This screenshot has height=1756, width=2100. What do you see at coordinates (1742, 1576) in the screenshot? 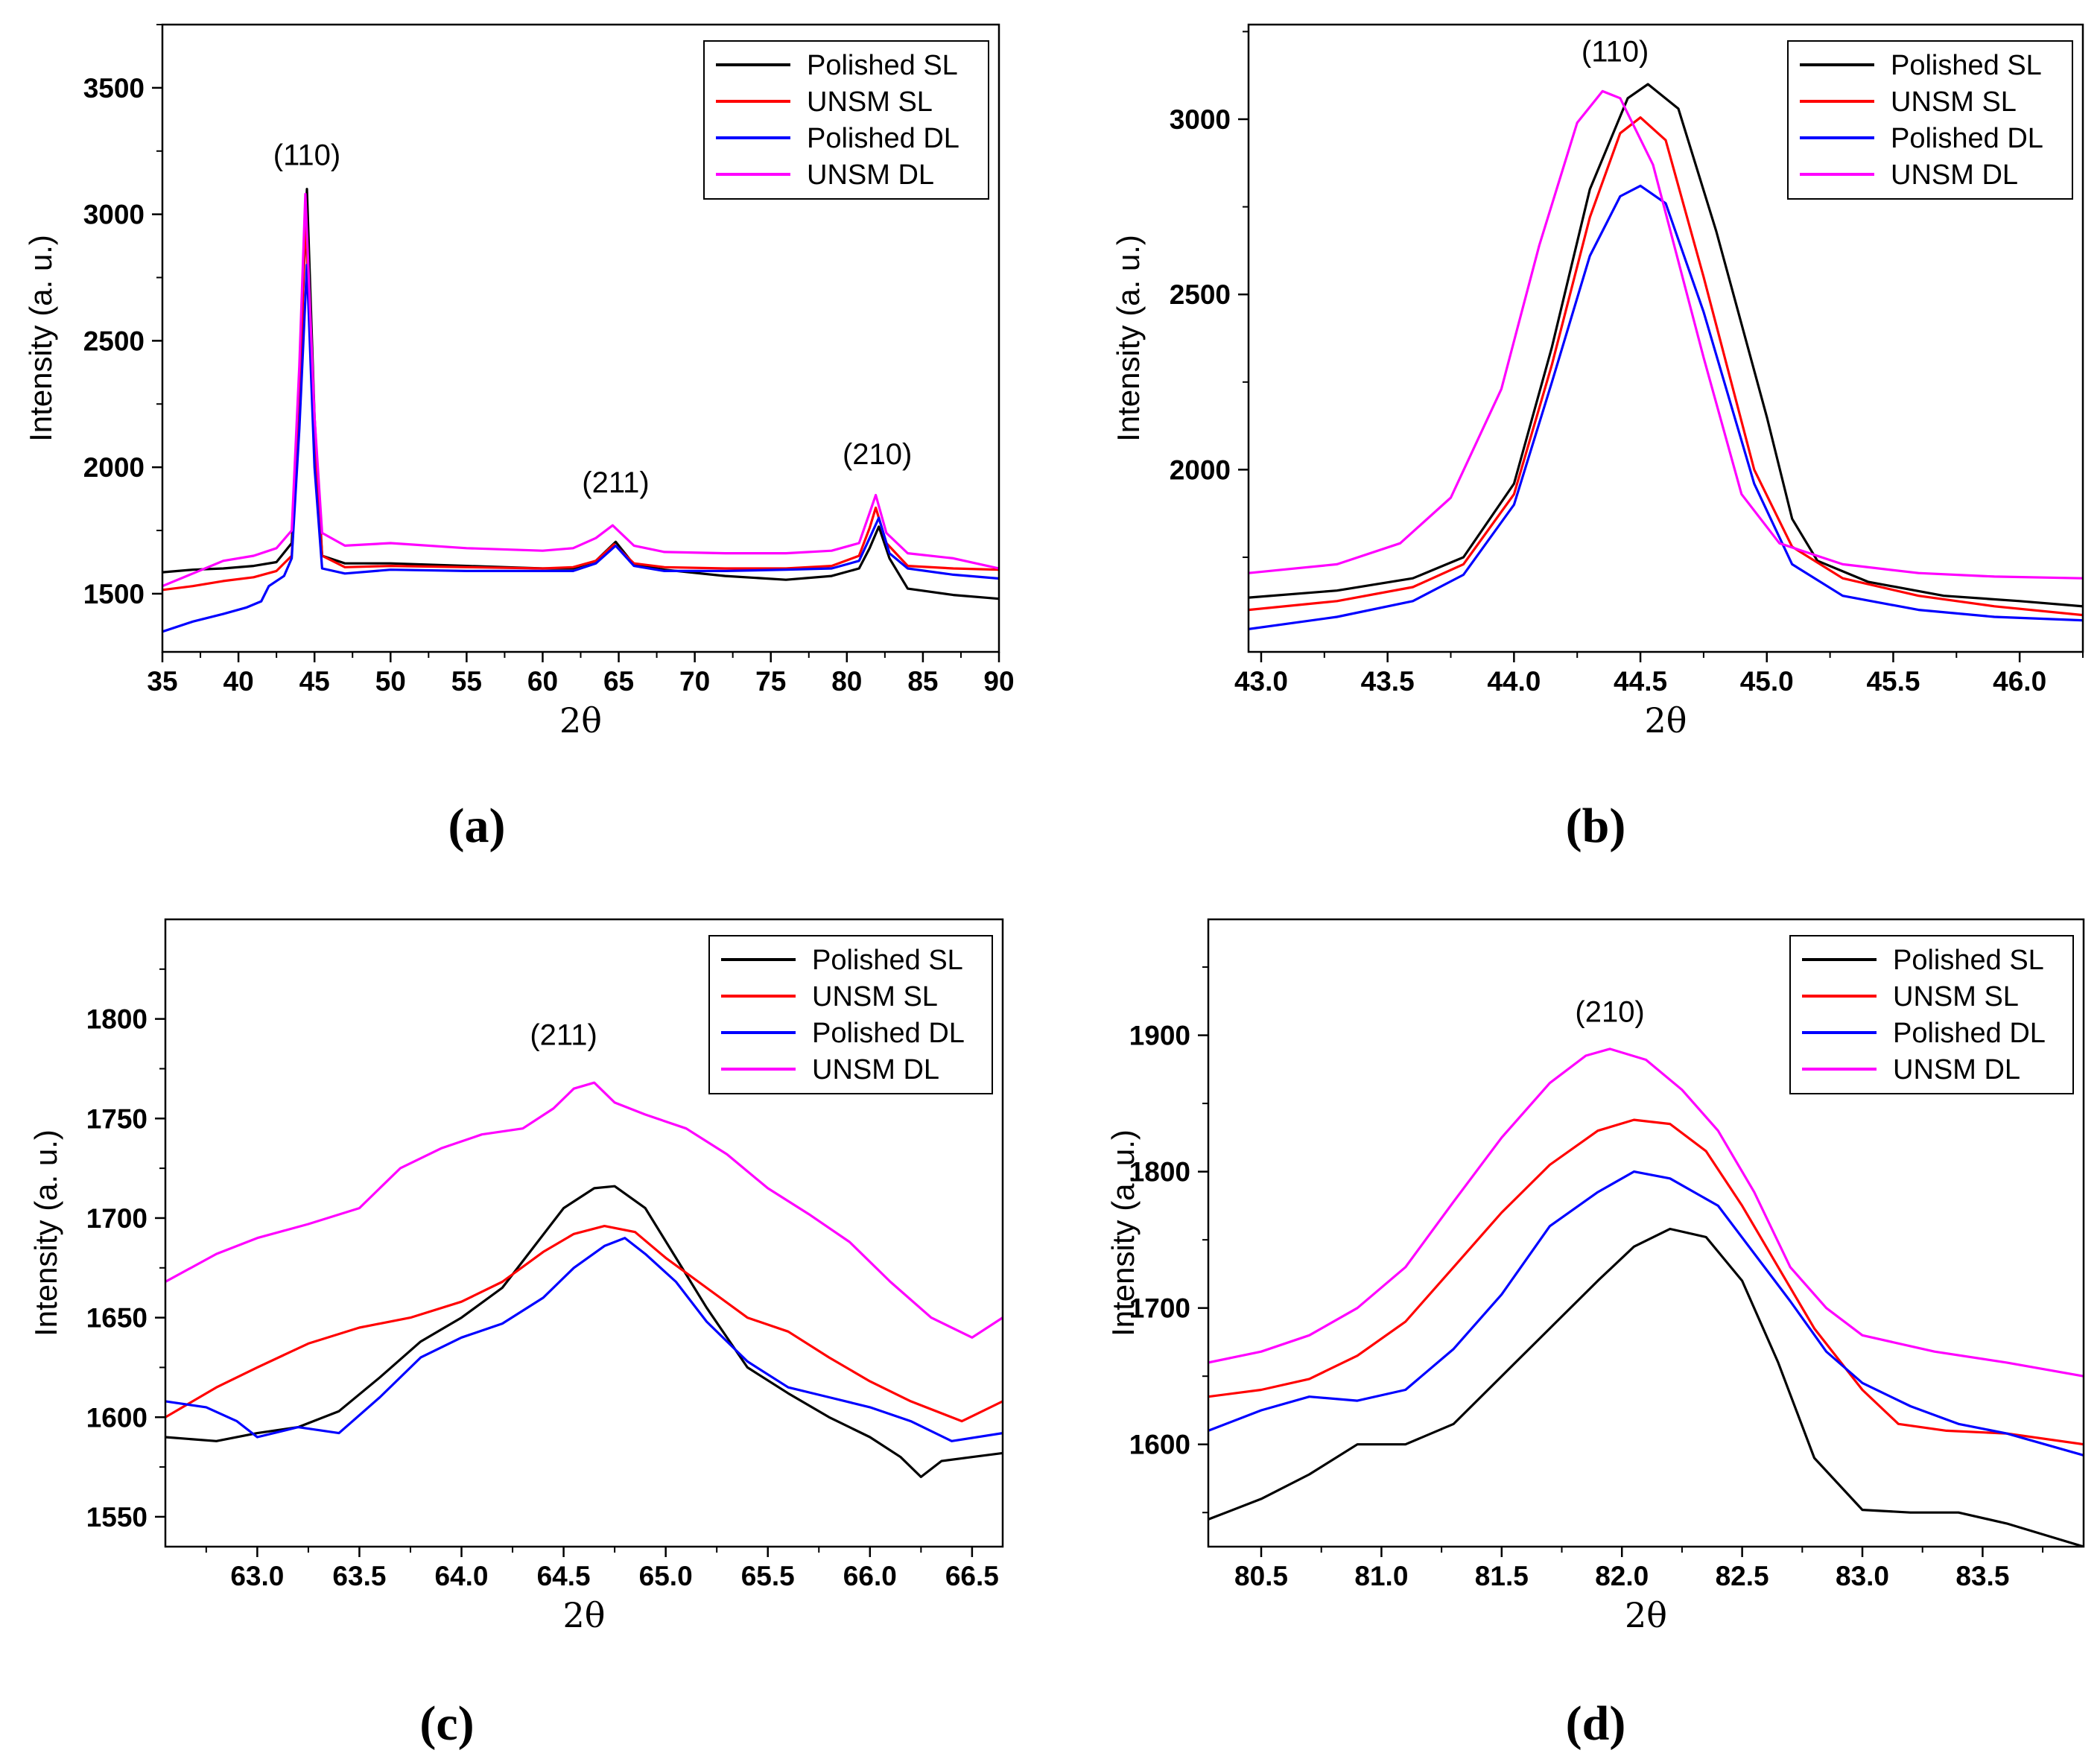
I see `x-tick-label: 82.5` at bounding box center [1742, 1576].